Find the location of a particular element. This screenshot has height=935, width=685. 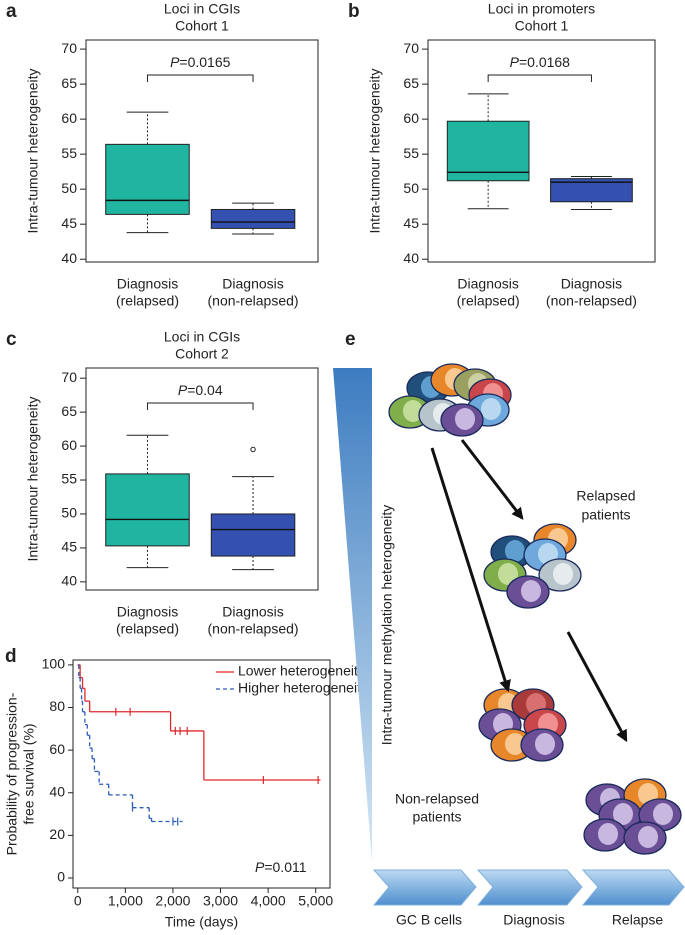

x-tick-label: 5,000 is located at coordinates (315, 901).